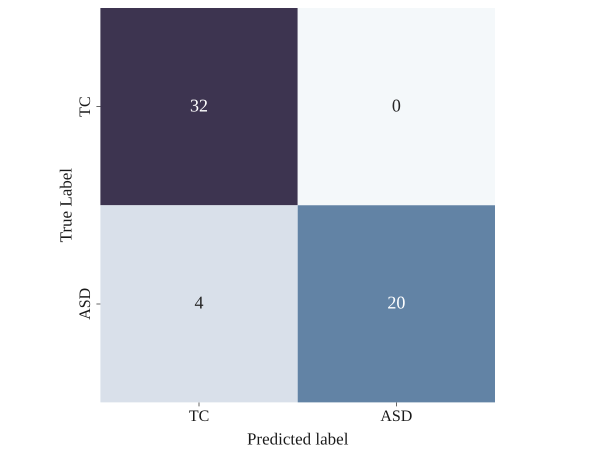 The height and width of the screenshot is (450, 600). Describe the element at coordinates (396, 105) in the screenshot. I see `data-label: 0` at that location.